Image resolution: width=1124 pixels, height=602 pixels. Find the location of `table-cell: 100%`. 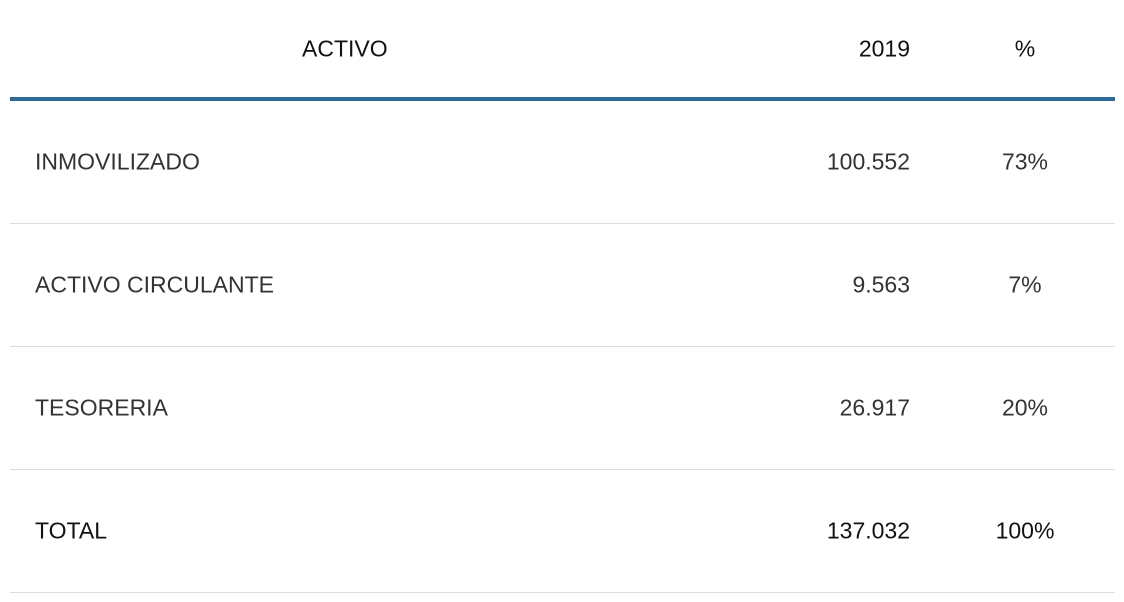

table-cell: 100% is located at coordinates (1025, 530).